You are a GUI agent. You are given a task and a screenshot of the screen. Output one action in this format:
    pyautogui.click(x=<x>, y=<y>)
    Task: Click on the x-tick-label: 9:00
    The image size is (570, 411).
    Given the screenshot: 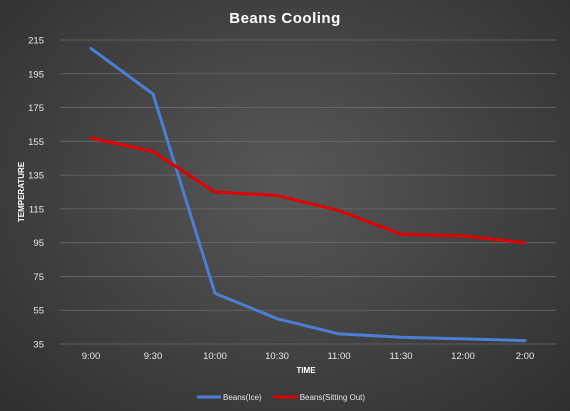 What is the action you would take?
    pyautogui.click(x=91, y=356)
    